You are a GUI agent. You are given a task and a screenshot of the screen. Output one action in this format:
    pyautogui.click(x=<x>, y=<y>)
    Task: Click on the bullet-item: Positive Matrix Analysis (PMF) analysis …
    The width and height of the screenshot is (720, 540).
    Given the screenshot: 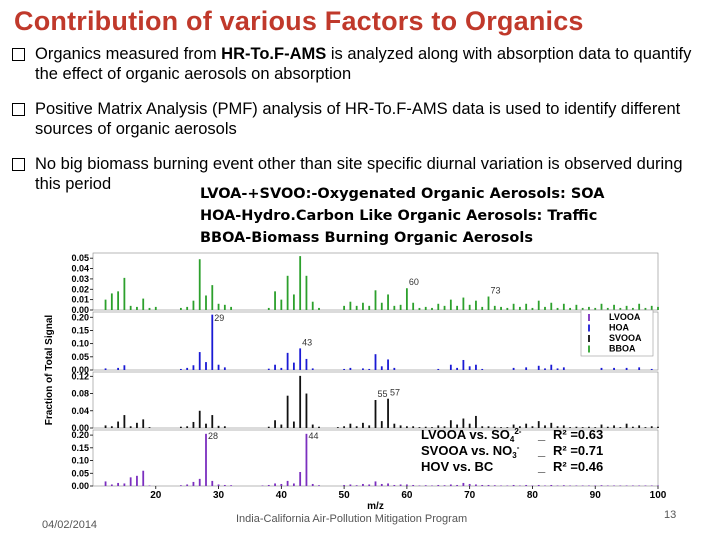 What is the action you would take?
    pyautogui.click(x=362, y=119)
    